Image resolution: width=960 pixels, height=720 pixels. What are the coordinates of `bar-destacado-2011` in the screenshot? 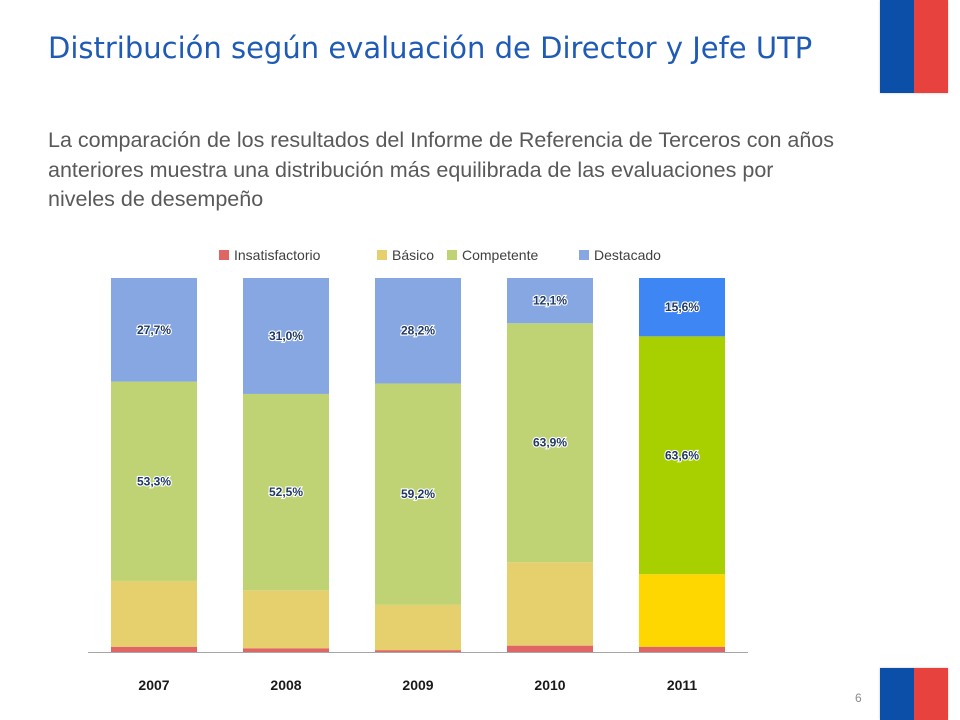 It's located at (682, 307).